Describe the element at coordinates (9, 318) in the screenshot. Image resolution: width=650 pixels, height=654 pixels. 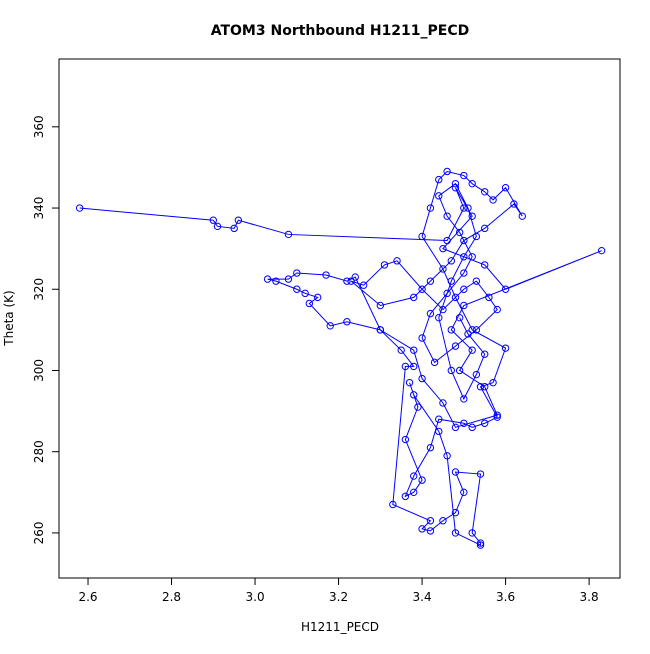
I see `y-axis-label: Theta (K)` at that location.